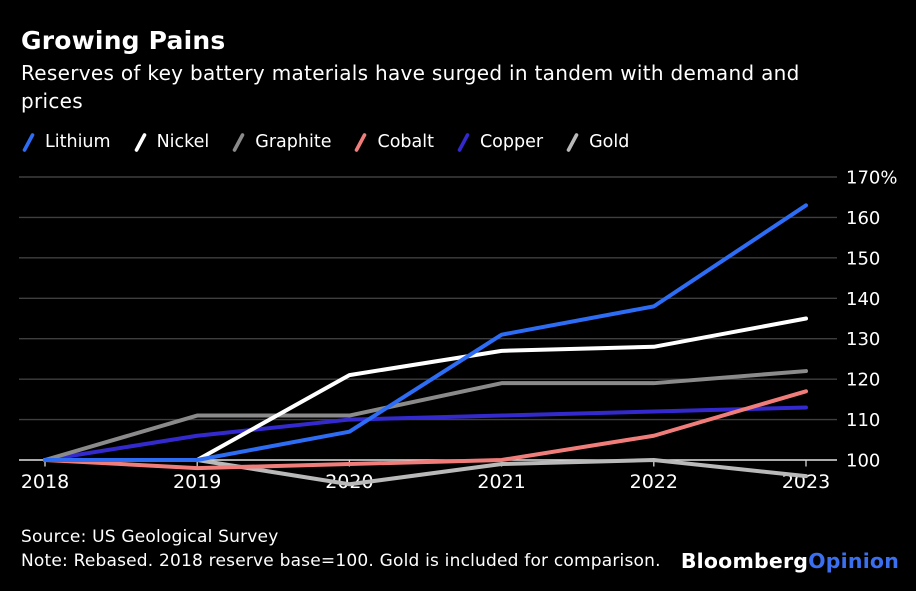 The image size is (916, 591). I want to click on x-axis-label: 2019, so click(197, 482).